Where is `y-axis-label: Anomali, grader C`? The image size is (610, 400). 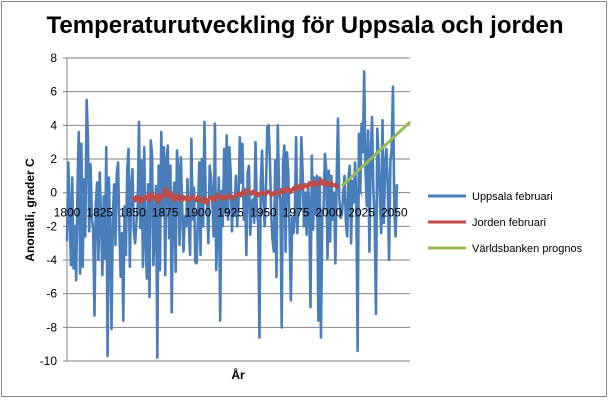 y-axis-label: Anomali, grader C is located at coordinates (30, 210).